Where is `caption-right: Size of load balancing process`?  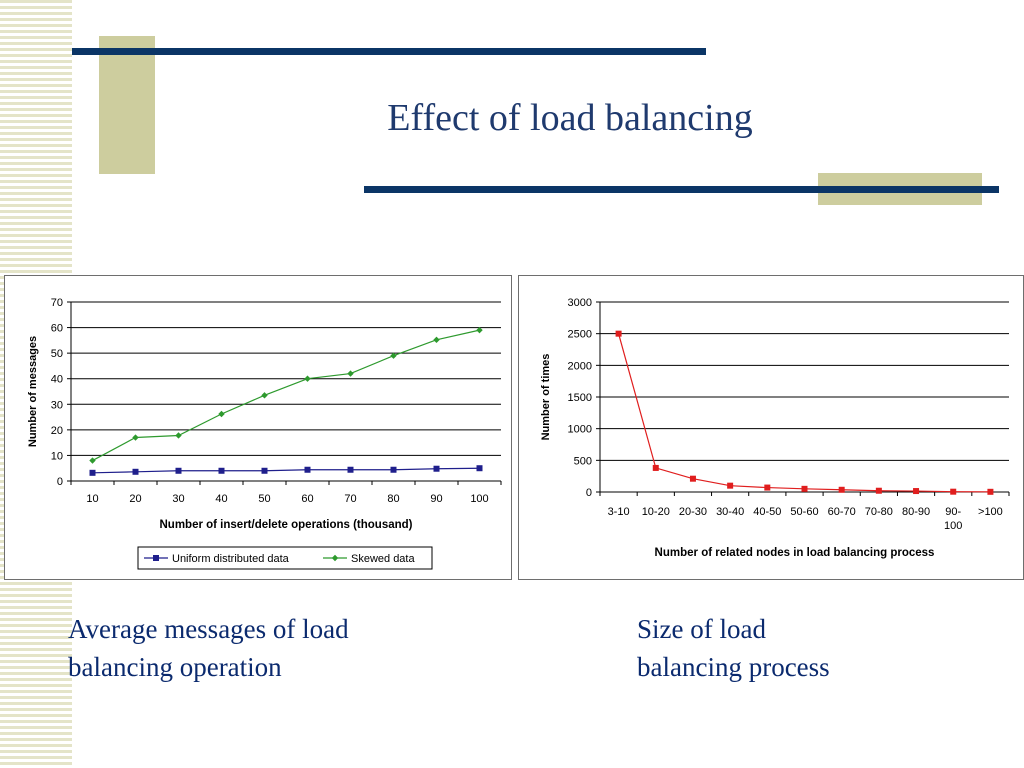 caption-right: Size of load balancing process is located at coordinates (733, 648).